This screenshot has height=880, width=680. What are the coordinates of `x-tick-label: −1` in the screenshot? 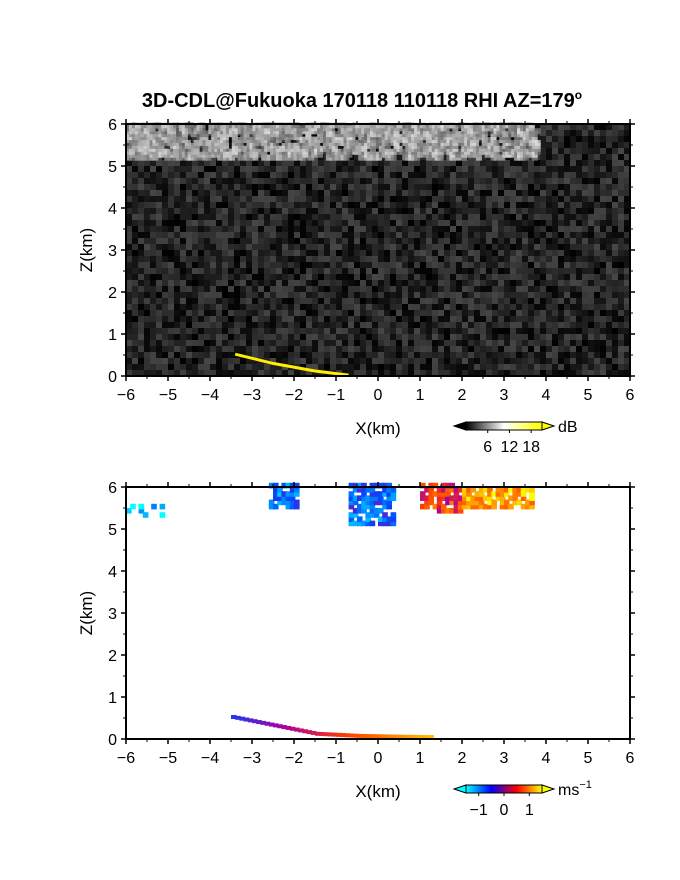 It's located at (336, 395).